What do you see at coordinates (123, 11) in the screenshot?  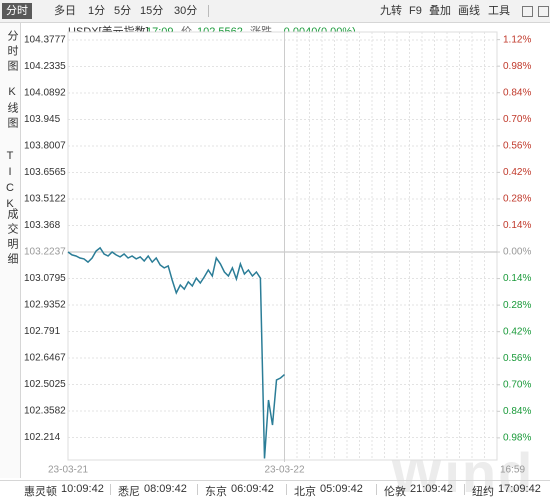 I see `tab: 5分` at bounding box center [123, 11].